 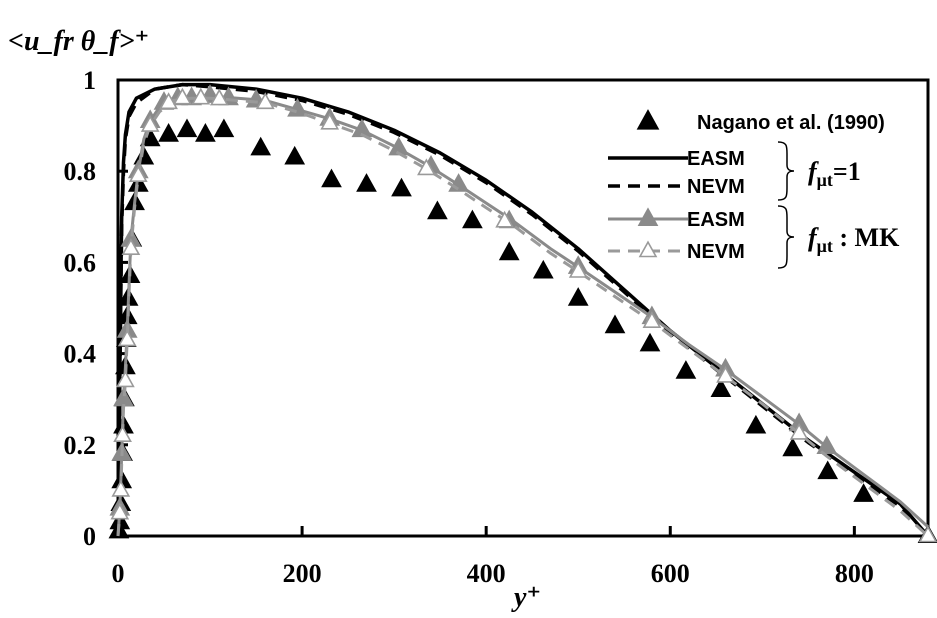 I want to click on x-tick-label: 600, so click(x=670, y=573).